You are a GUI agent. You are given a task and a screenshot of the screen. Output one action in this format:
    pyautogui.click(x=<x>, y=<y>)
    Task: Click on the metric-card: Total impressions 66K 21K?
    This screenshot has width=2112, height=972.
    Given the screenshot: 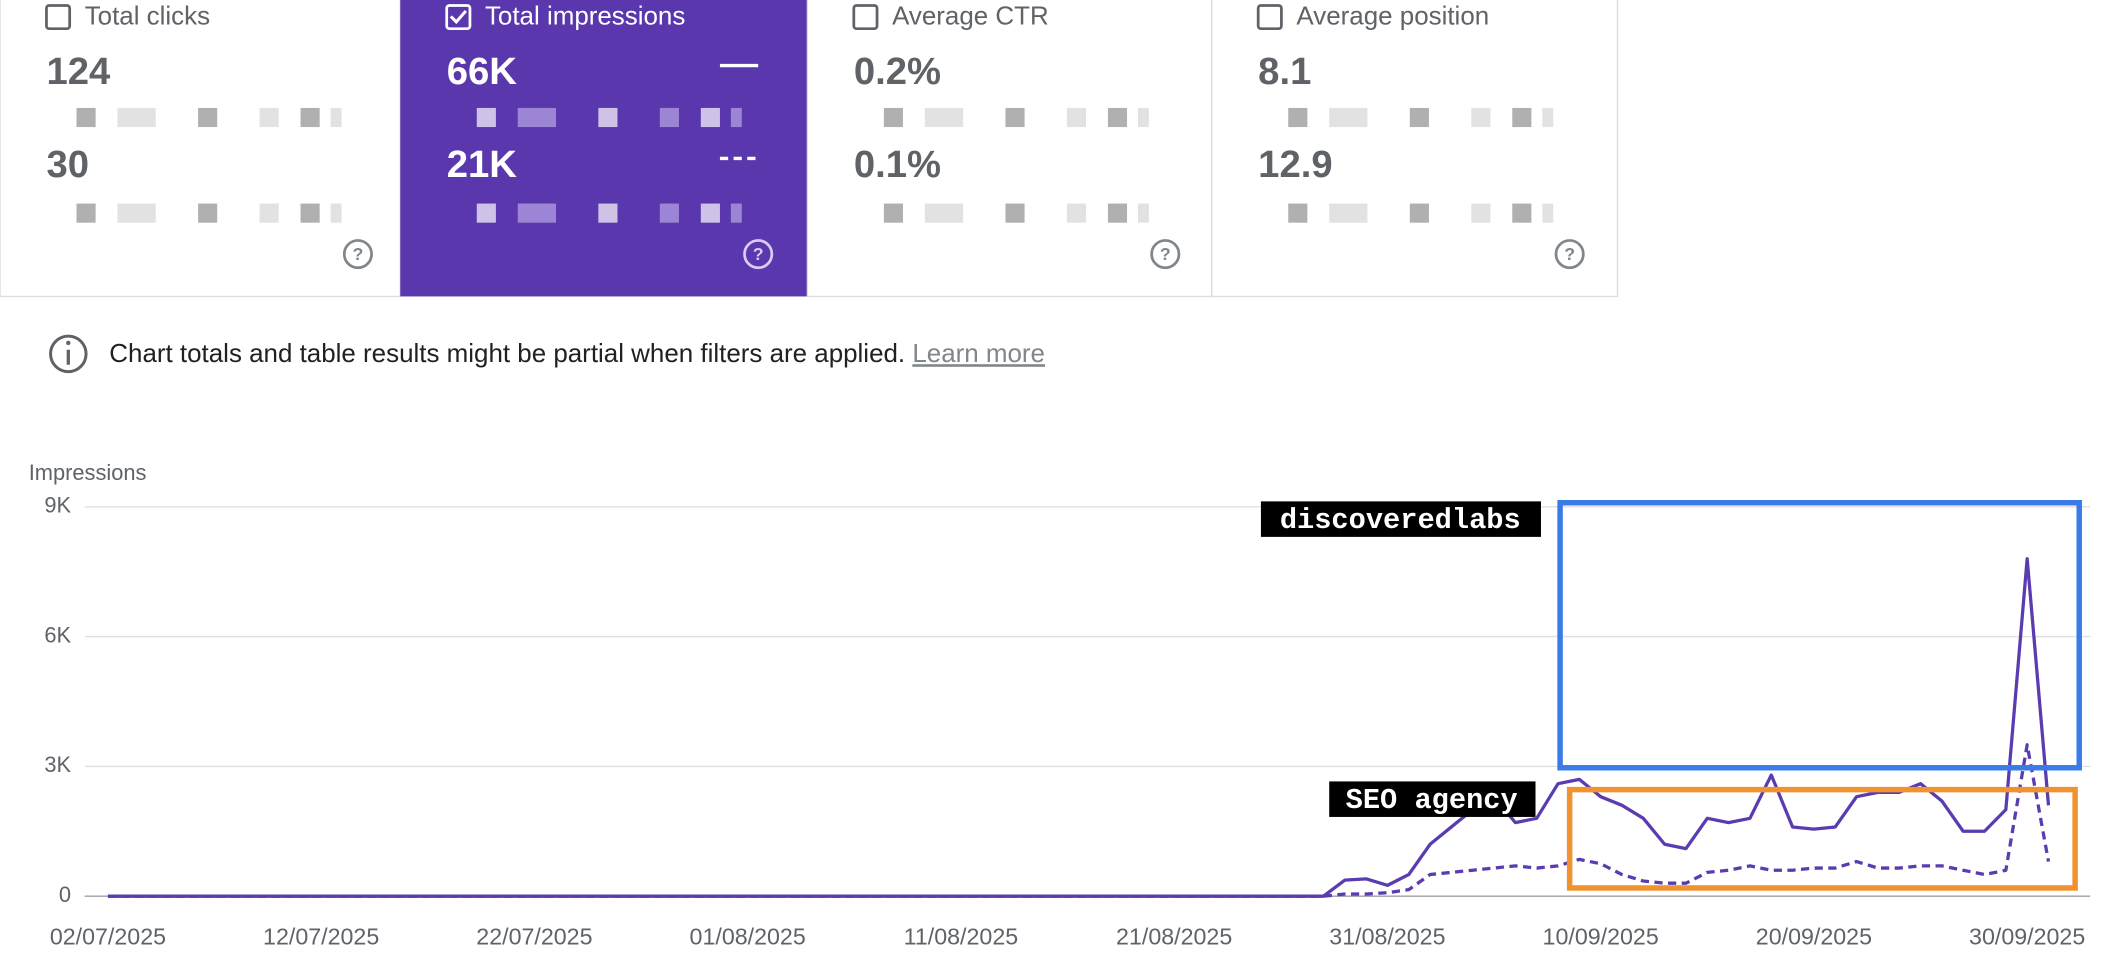 What is the action you would take?
    pyautogui.click(x=604, y=148)
    